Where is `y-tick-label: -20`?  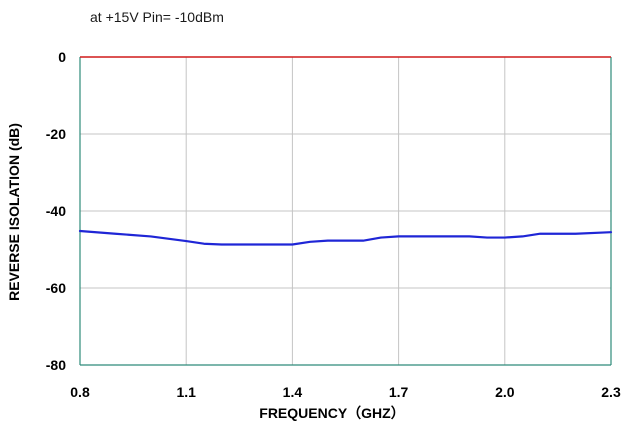 y-tick-label: -20 is located at coordinates (56, 134).